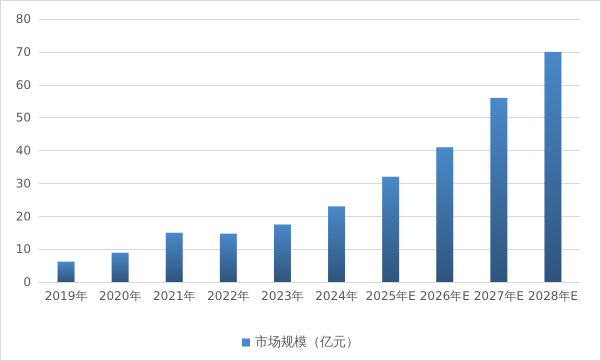 This screenshot has width=601, height=361. Describe the element at coordinates (391, 296) in the screenshot. I see `x-tick-label: 2025年E` at that location.